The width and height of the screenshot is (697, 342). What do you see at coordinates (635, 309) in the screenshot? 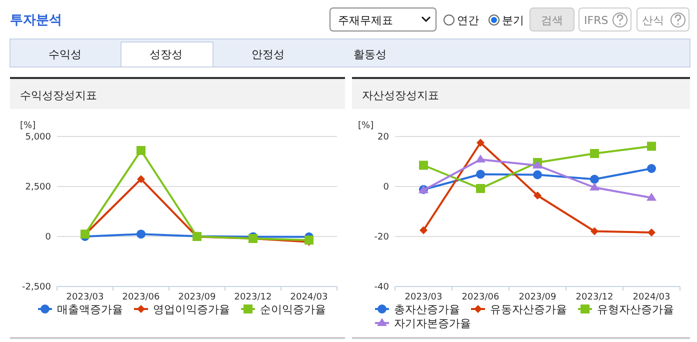
I see `legend-label: 유형자산증가율` at bounding box center [635, 309].